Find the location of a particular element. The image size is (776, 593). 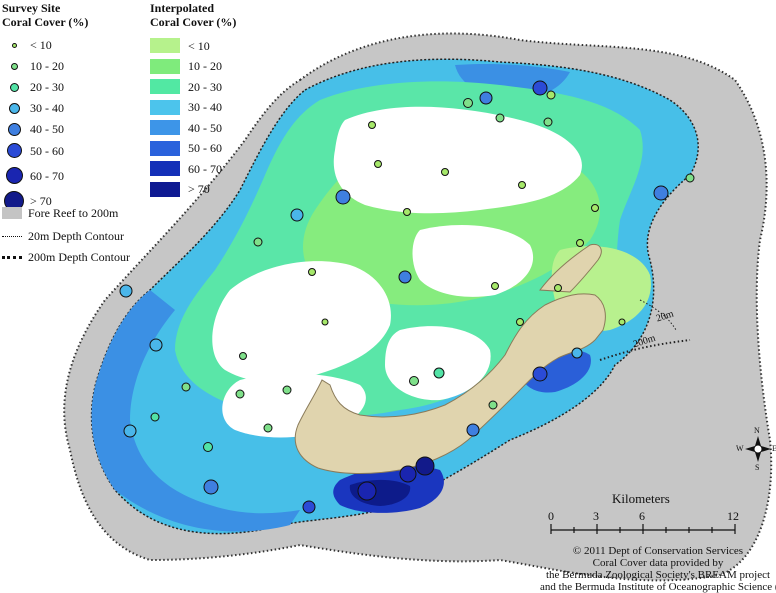

lagoon-nodata-center is located at coordinates (473, 261).